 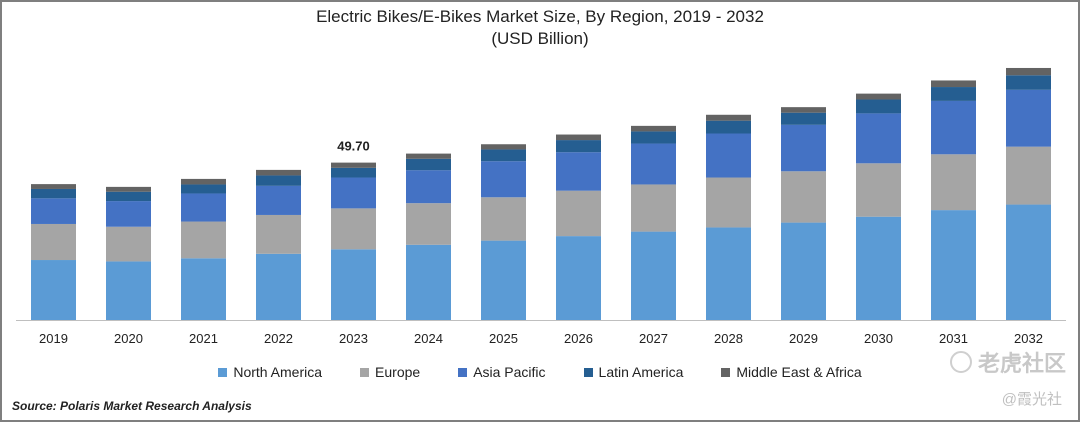 What do you see at coordinates (398, 372) in the screenshot?
I see `legend-label: Europe` at bounding box center [398, 372].